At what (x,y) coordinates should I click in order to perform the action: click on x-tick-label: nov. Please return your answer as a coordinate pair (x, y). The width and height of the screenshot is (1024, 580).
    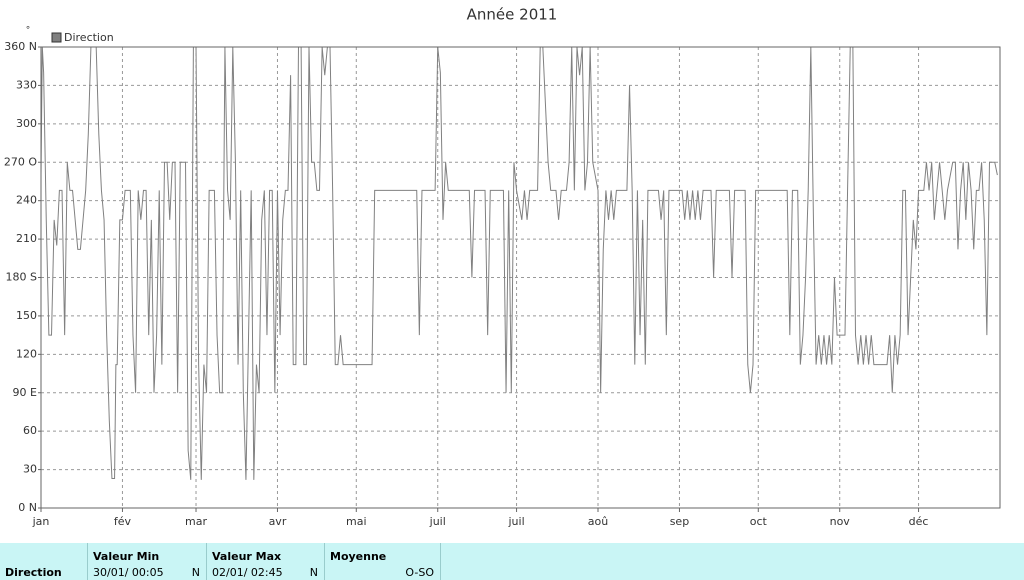
    Looking at the image, I should click on (840, 521).